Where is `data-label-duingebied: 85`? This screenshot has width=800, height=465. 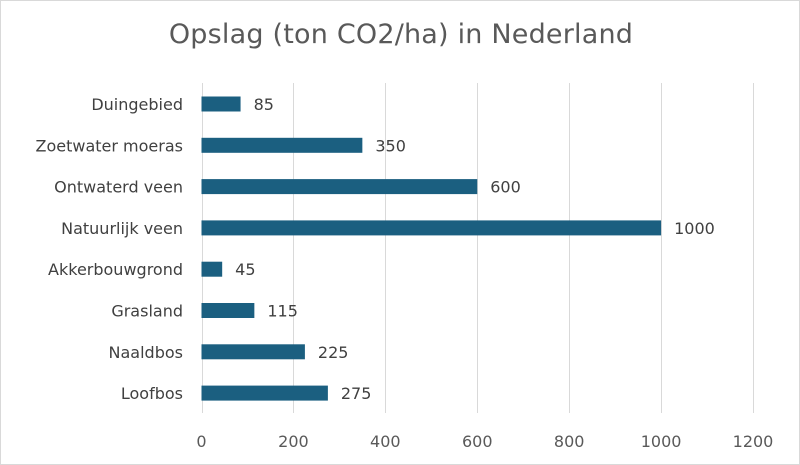 data-label-duingebied: 85 is located at coordinates (264, 104).